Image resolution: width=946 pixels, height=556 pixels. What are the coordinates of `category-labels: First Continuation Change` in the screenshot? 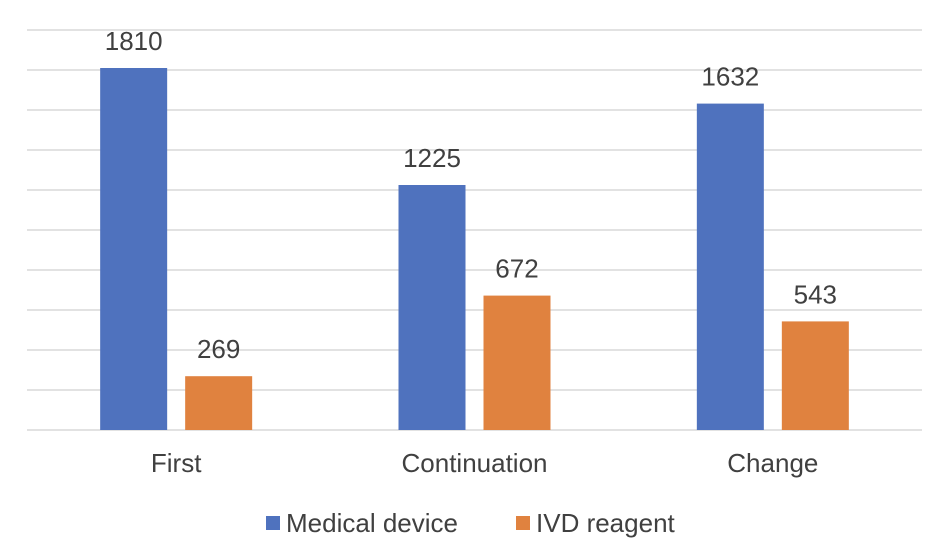 It's located at (484, 463).